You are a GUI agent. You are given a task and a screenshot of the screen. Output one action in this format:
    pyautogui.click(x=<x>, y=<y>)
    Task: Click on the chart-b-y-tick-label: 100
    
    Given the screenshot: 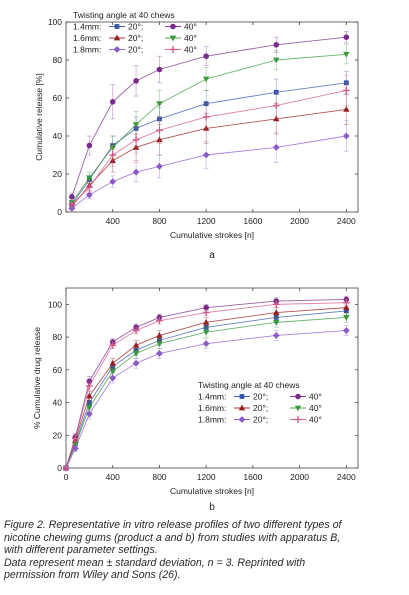 What is the action you would take?
    pyautogui.click(x=55, y=304)
    